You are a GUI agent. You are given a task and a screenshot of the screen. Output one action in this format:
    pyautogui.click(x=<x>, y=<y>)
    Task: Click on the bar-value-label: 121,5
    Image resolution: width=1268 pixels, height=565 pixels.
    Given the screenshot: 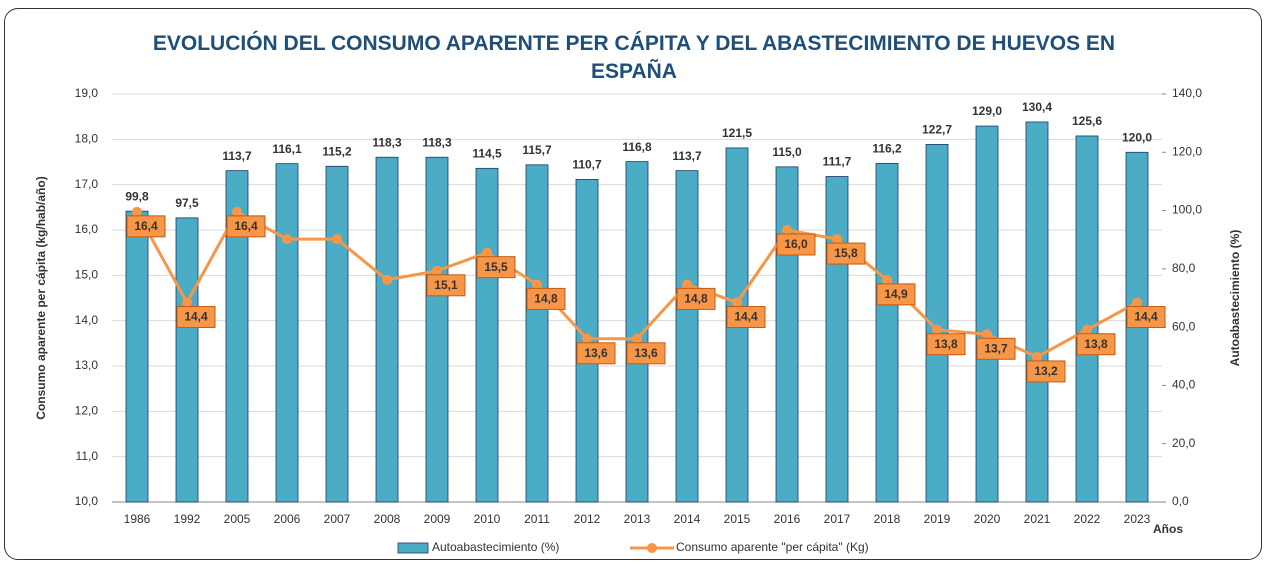 What is the action you would take?
    pyautogui.click(x=737, y=133)
    